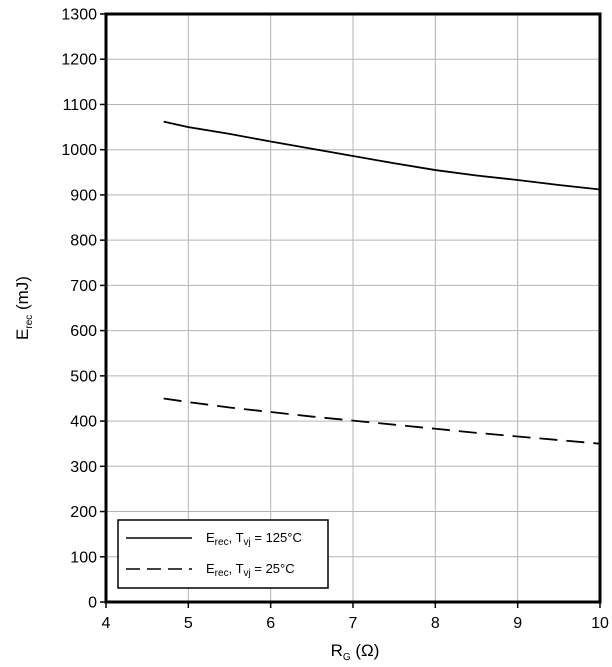 This screenshot has width=612, height=667. What do you see at coordinates (382, 155) in the screenshot?
I see `series-line-125c` at bounding box center [382, 155].